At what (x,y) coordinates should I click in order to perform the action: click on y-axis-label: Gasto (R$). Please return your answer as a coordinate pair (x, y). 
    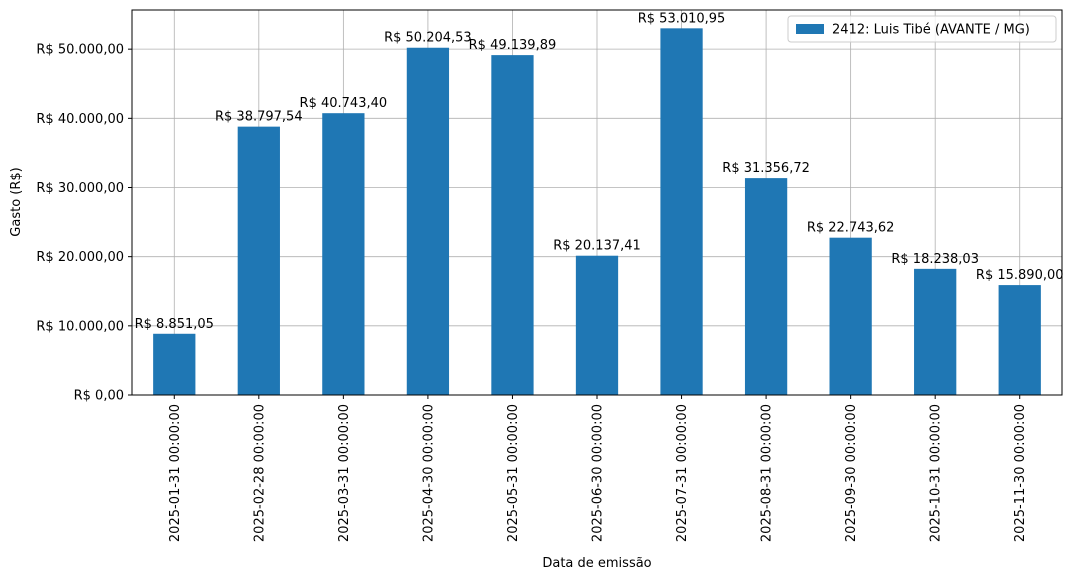
    Looking at the image, I should click on (16, 201).